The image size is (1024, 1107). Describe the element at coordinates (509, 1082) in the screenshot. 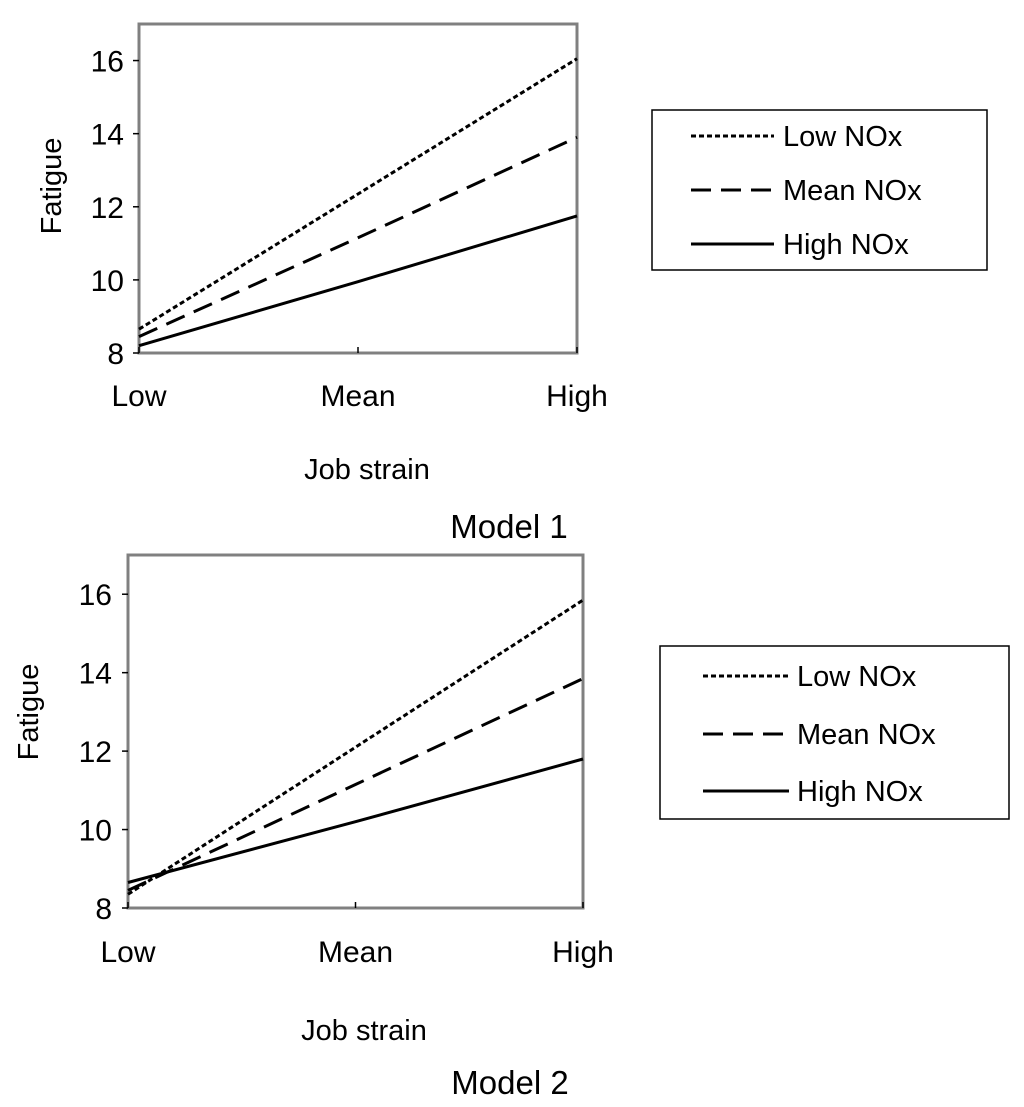

I see `chart-title: Model 2` at that location.